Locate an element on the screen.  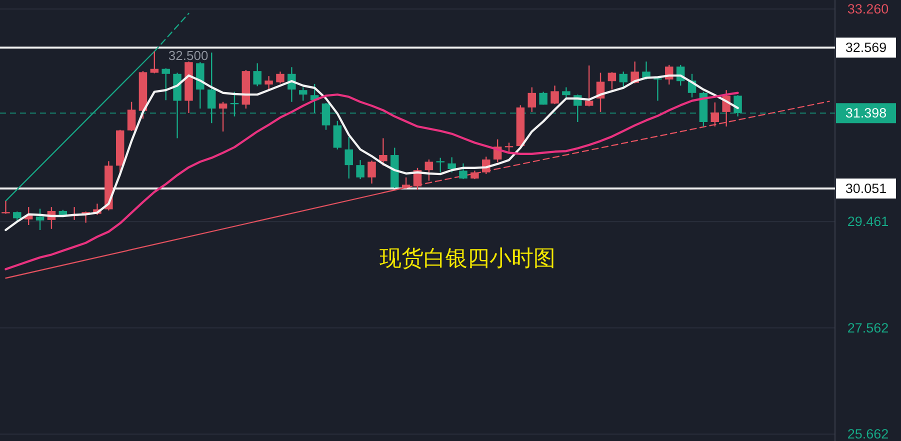
y-tick-label: 25.662 is located at coordinates (868, 433).